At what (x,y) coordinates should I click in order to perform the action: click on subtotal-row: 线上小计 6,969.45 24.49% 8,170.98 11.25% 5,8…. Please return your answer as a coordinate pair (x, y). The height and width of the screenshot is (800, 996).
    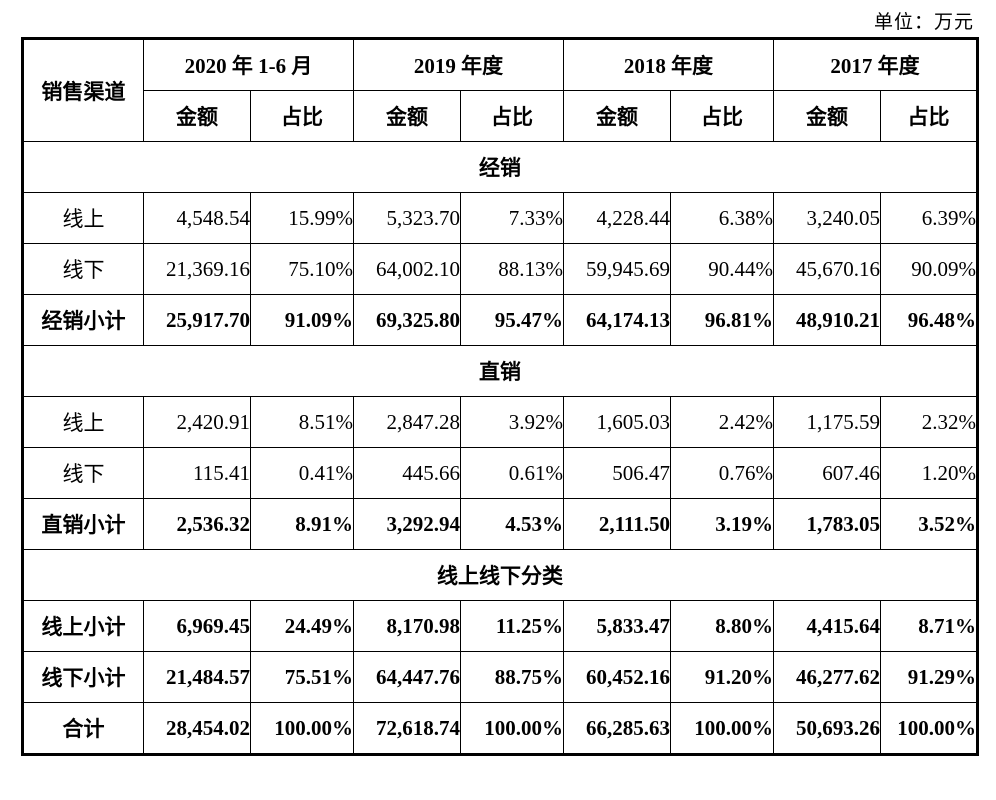
    Looking at the image, I should click on (500, 626).